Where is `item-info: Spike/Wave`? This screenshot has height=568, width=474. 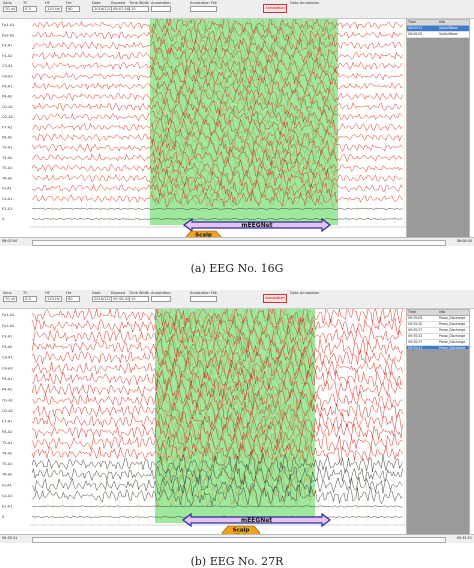 item-info: Spike/Wave is located at coordinates (448, 28).